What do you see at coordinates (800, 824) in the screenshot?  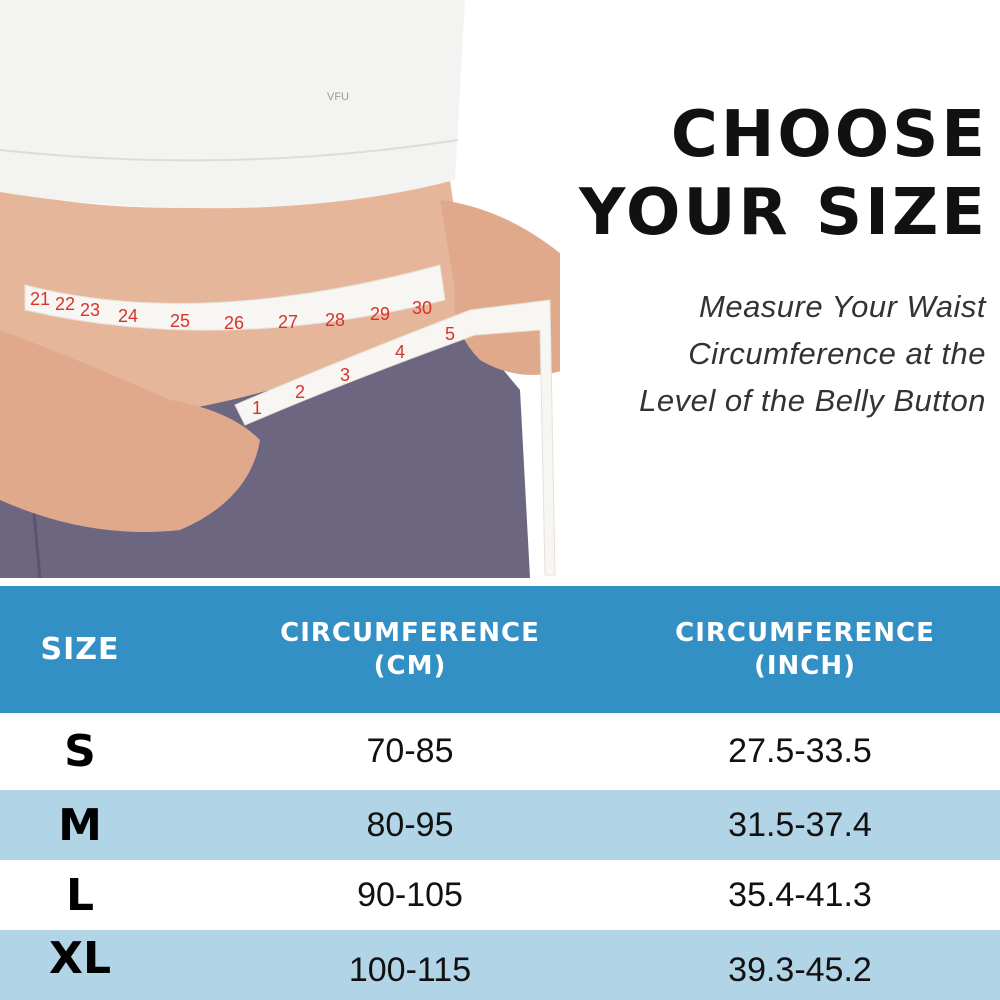 I see `inch-cell: 31.5-37.4` at bounding box center [800, 824].